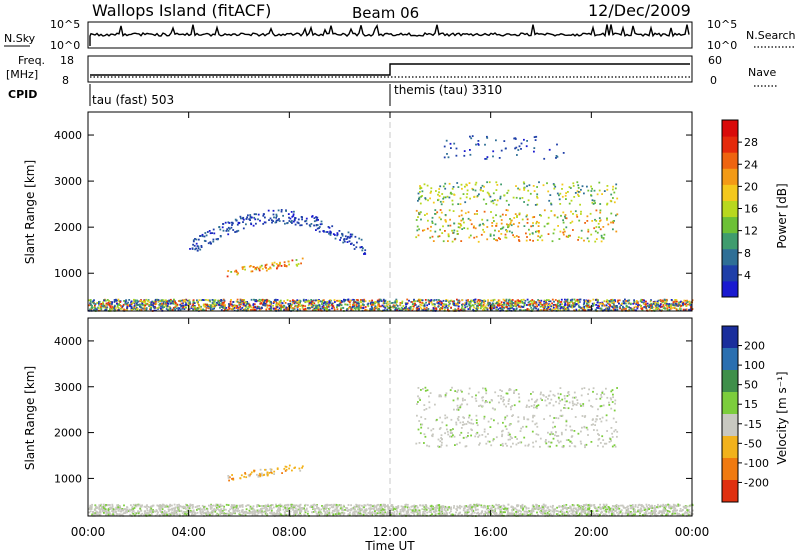 This screenshot has height=554, width=800. I want to click on colorbar-segment, so click(730, 289).